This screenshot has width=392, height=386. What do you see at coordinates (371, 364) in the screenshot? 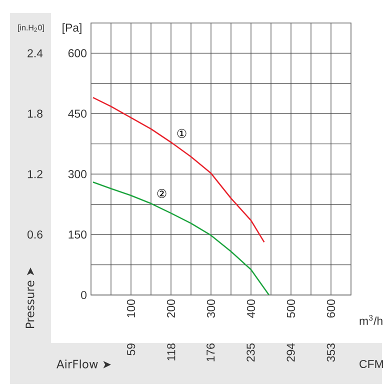
I see `x2-axis-title: CFM` at bounding box center [371, 364].